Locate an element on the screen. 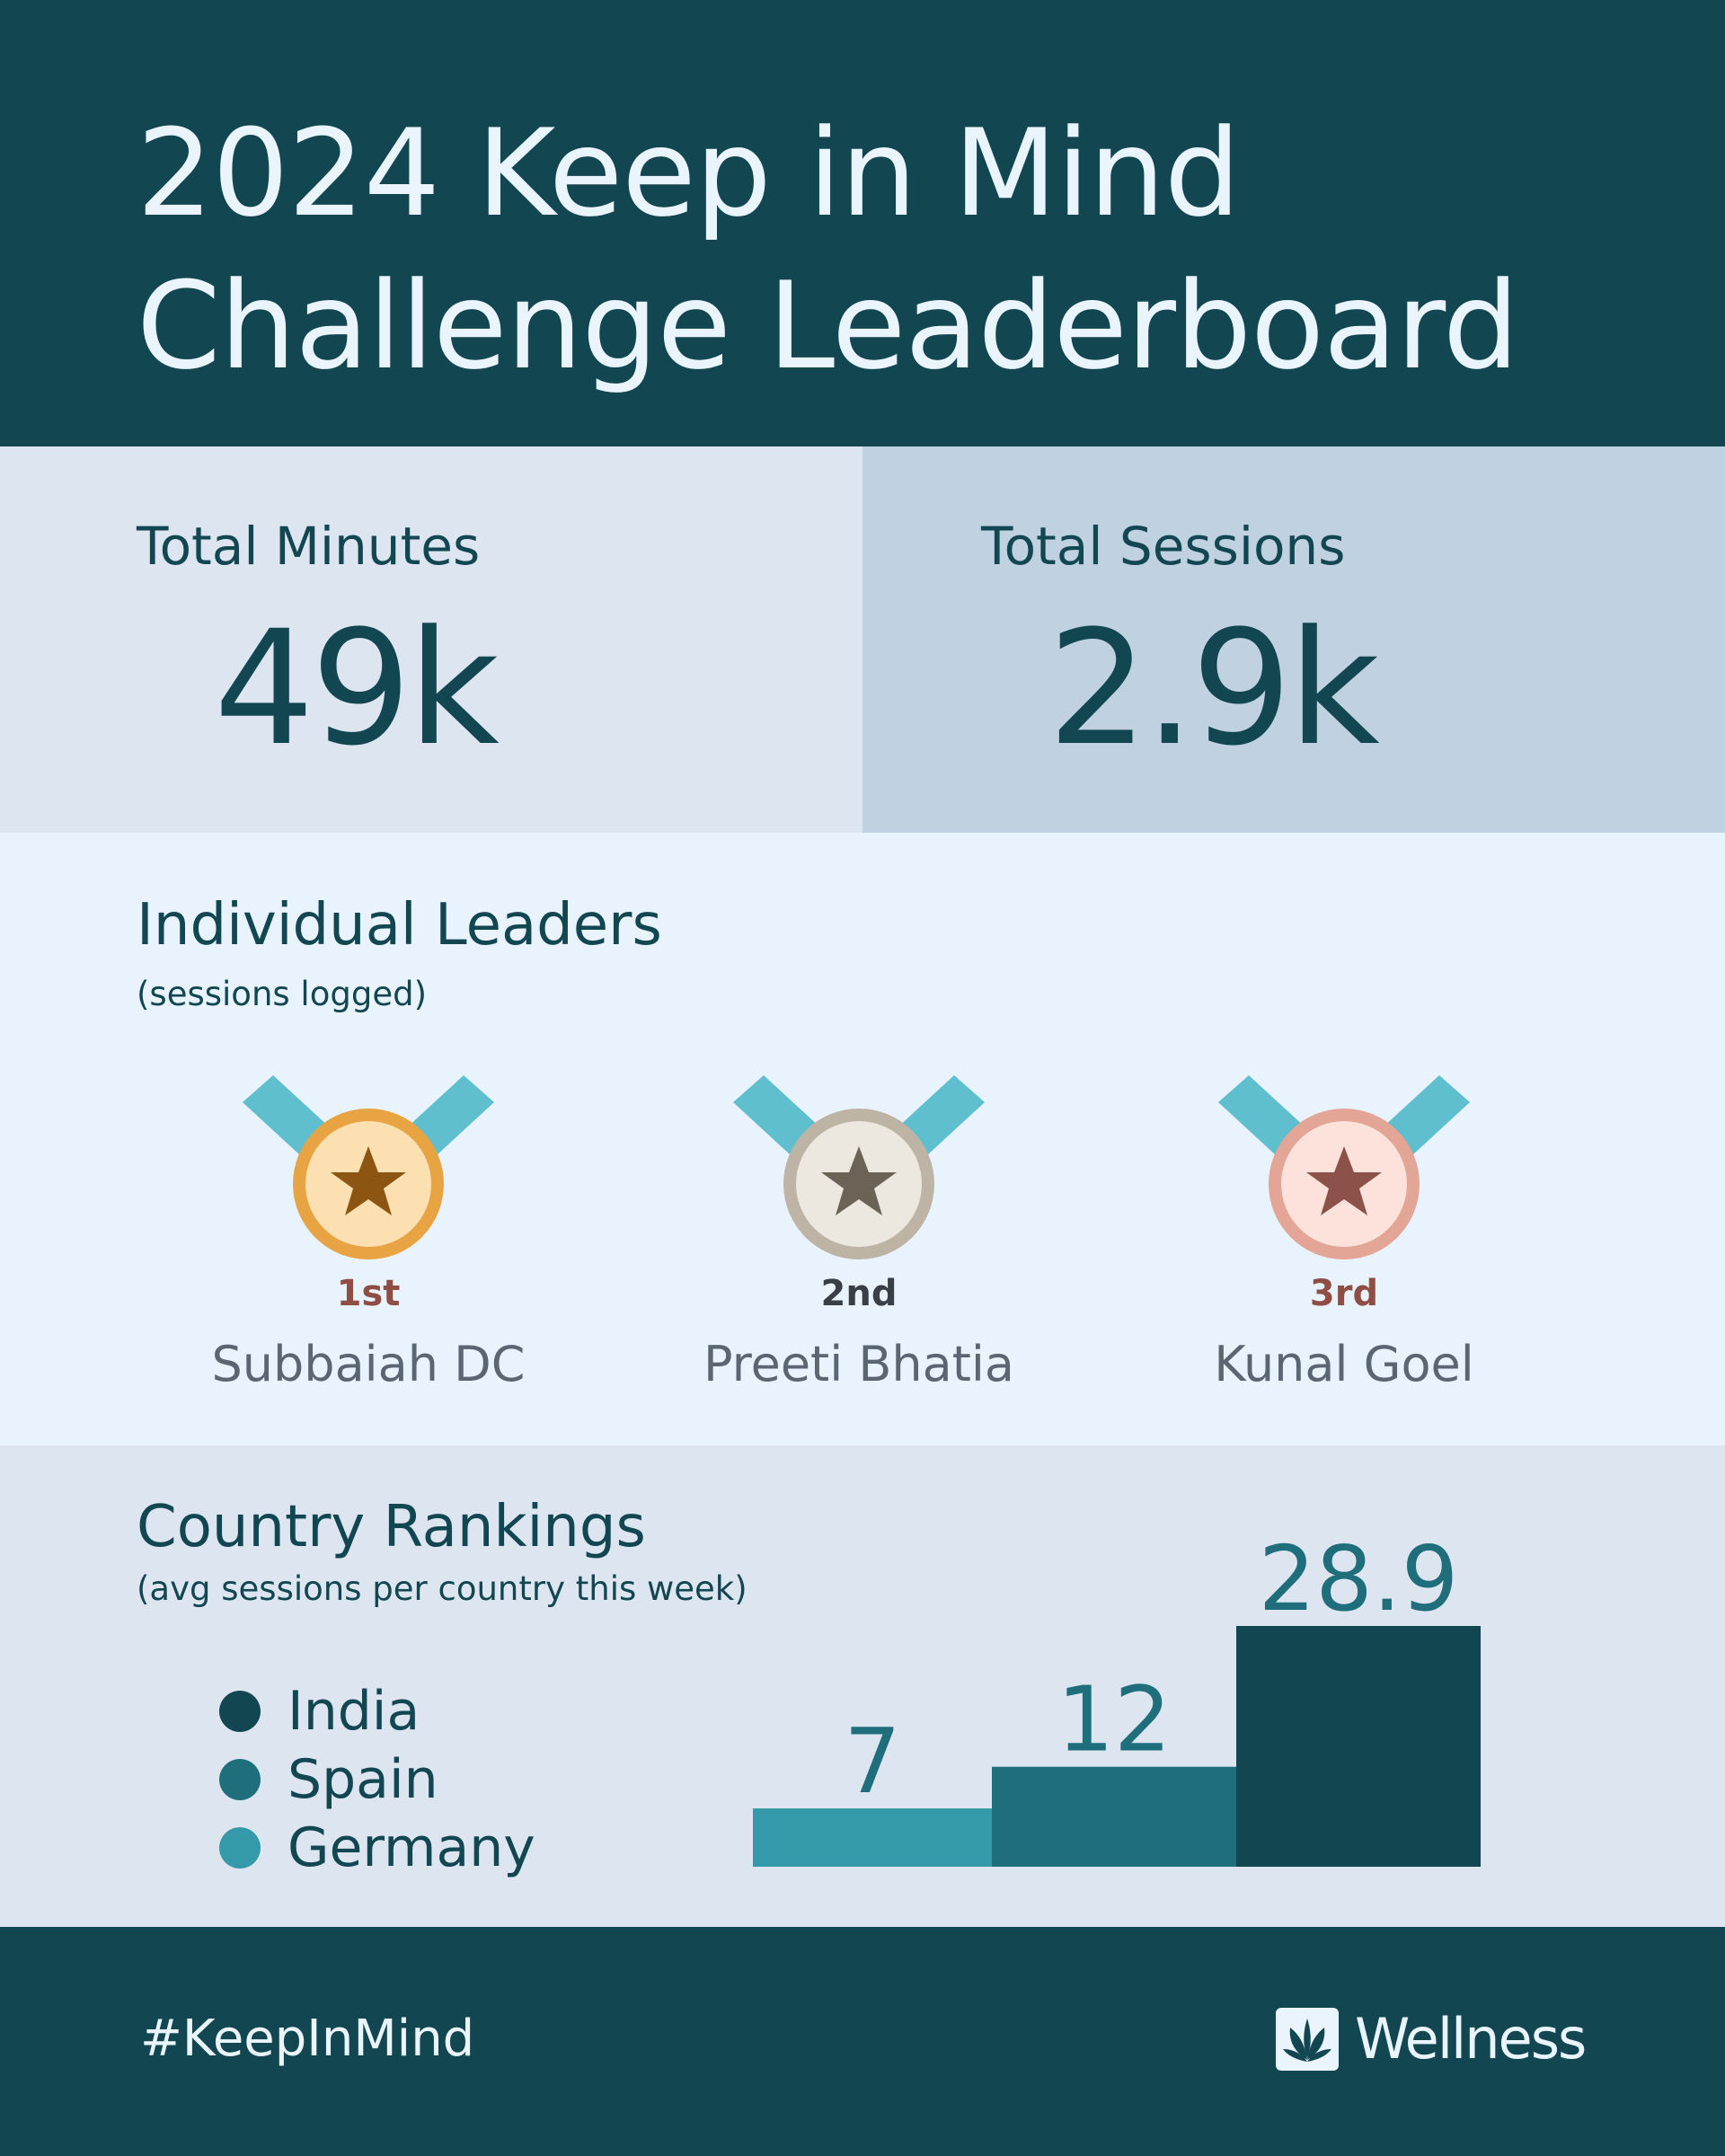 This screenshot has width=1725, height=2156. legend-label: Spain is located at coordinates (363, 1780).